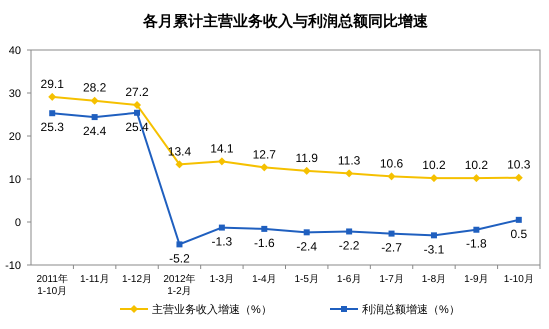 Image resolution: width=549 pixels, height=329 pixels. I want to click on data-label: -2.4, so click(307, 246).